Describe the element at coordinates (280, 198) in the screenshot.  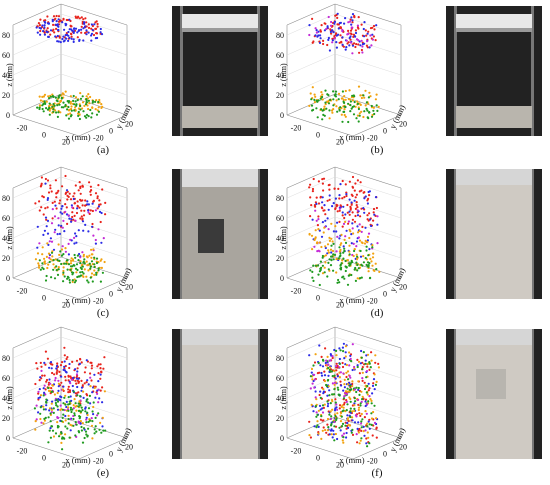
I see `z-tick-label: 80` at that location.